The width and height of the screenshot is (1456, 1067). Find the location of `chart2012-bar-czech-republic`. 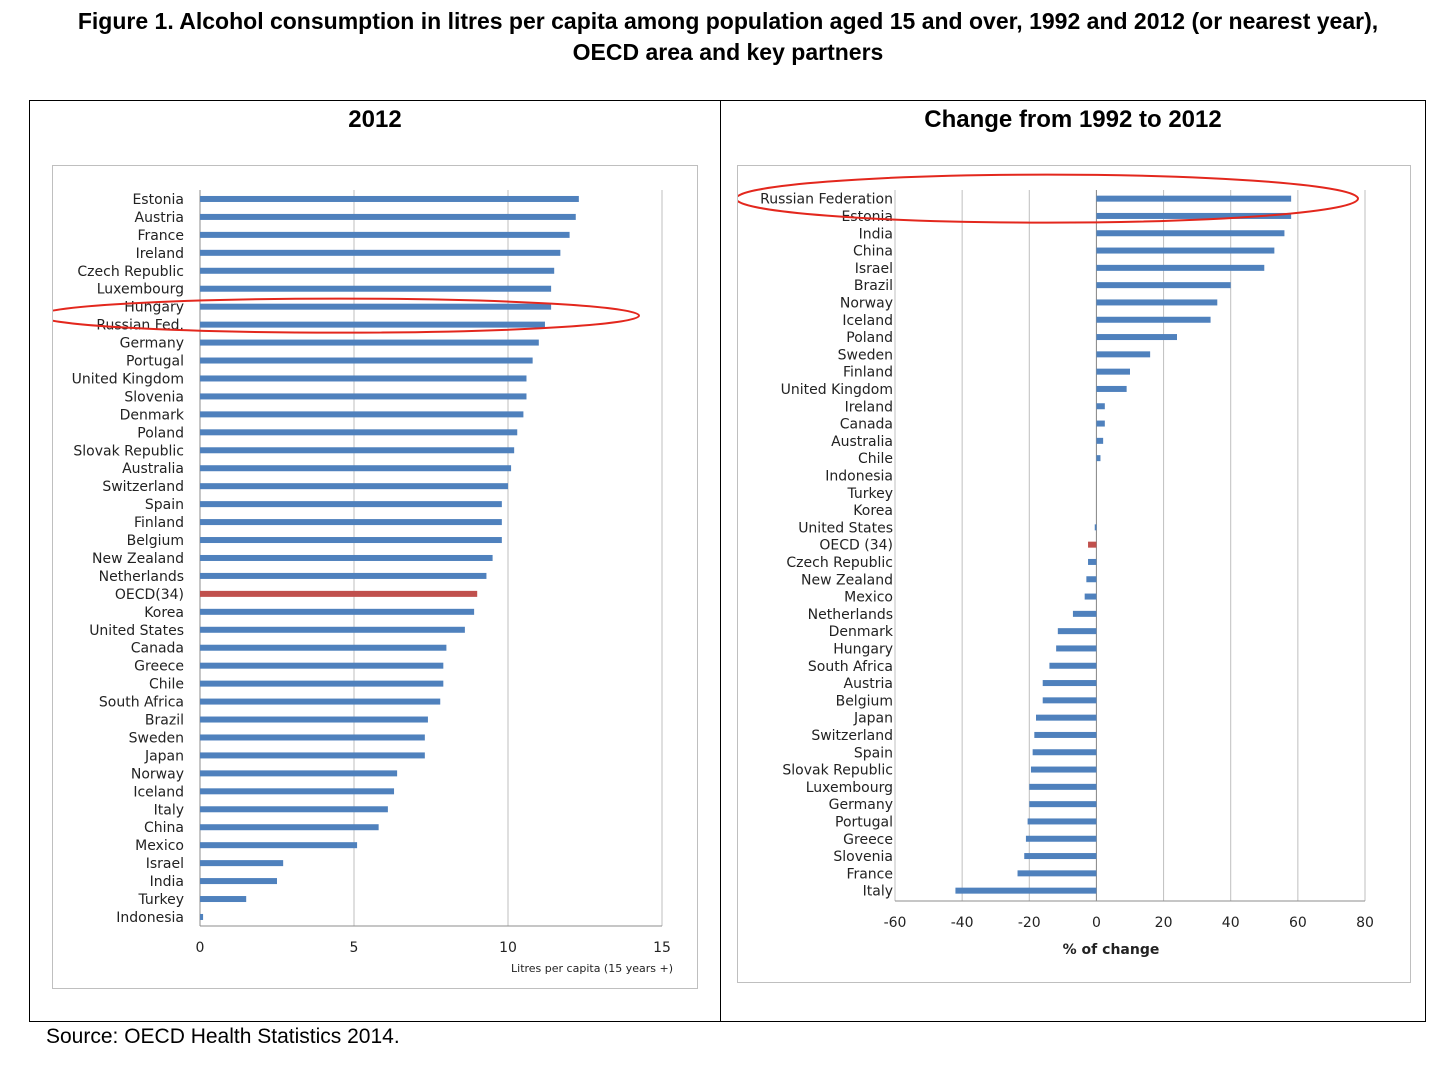

chart2012-bar-czech-republic is located at coordinates (377, 270).